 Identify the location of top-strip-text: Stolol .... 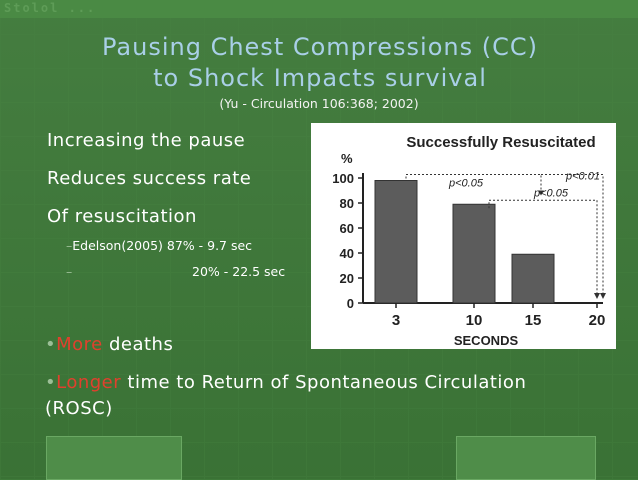
(50, 8).